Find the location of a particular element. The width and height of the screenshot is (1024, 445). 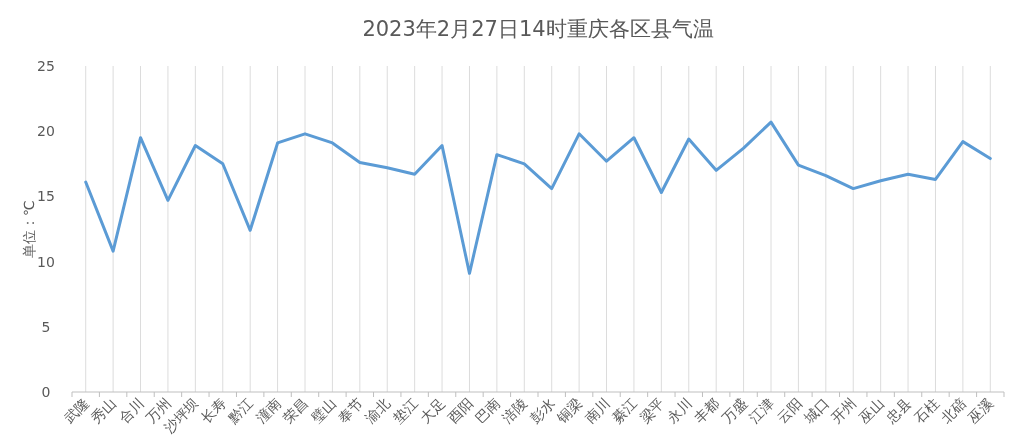

y-tick-label: 5 is located at coordinates (46, 326).